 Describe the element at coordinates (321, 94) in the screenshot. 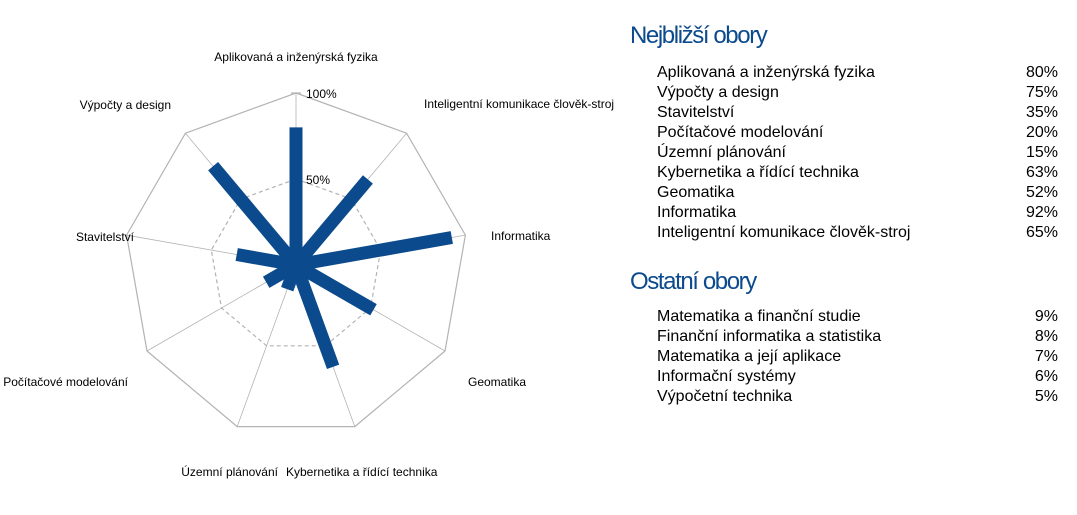

I see `radar-tick-label: 100%` at that location.